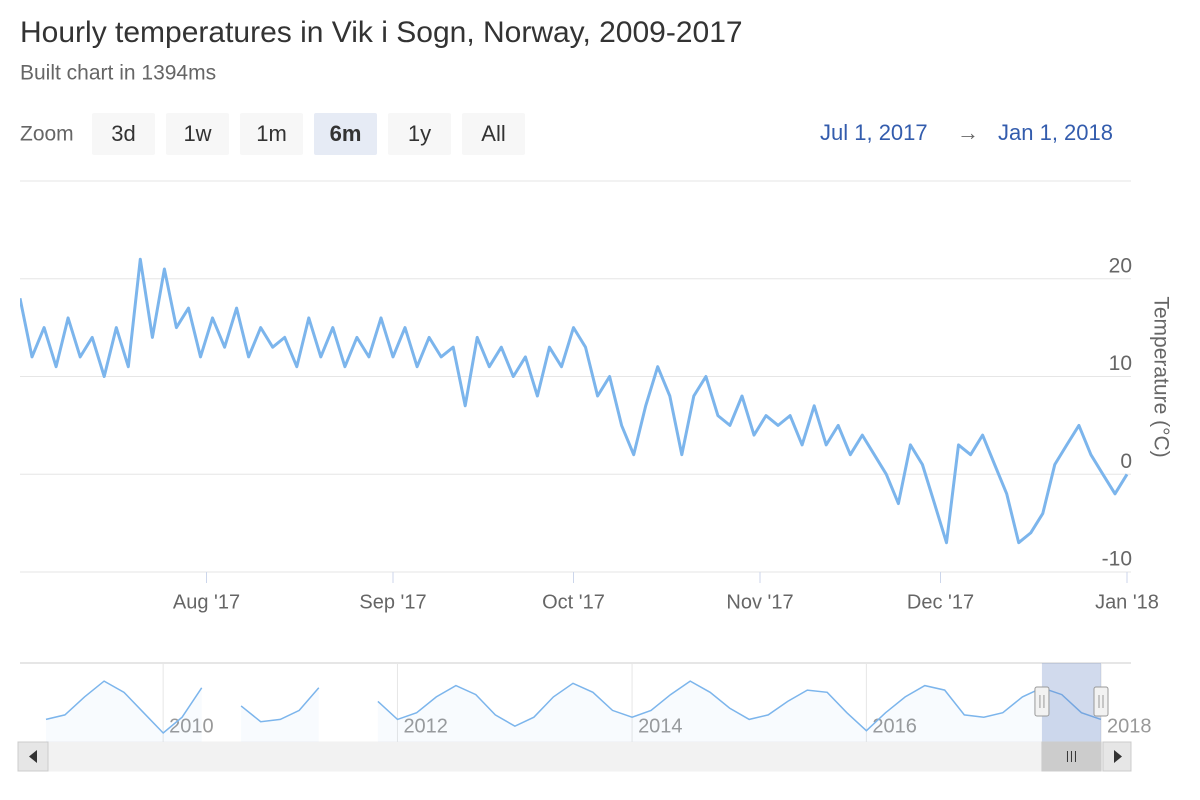 This screenshot has height=800, width=1200. I want to click on scrollbar-track, so click(574, 756).